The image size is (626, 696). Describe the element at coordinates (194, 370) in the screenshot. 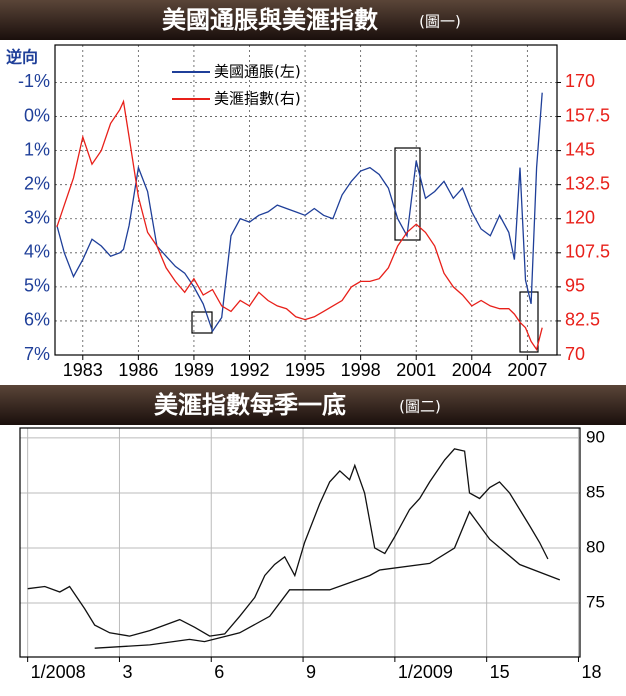

I see `x-tick-label: 1989` at that location.